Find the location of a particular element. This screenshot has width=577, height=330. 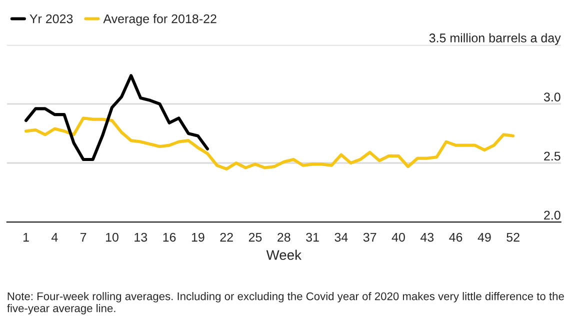

x-tick-label: 28 is located at coordinates (284, 237).